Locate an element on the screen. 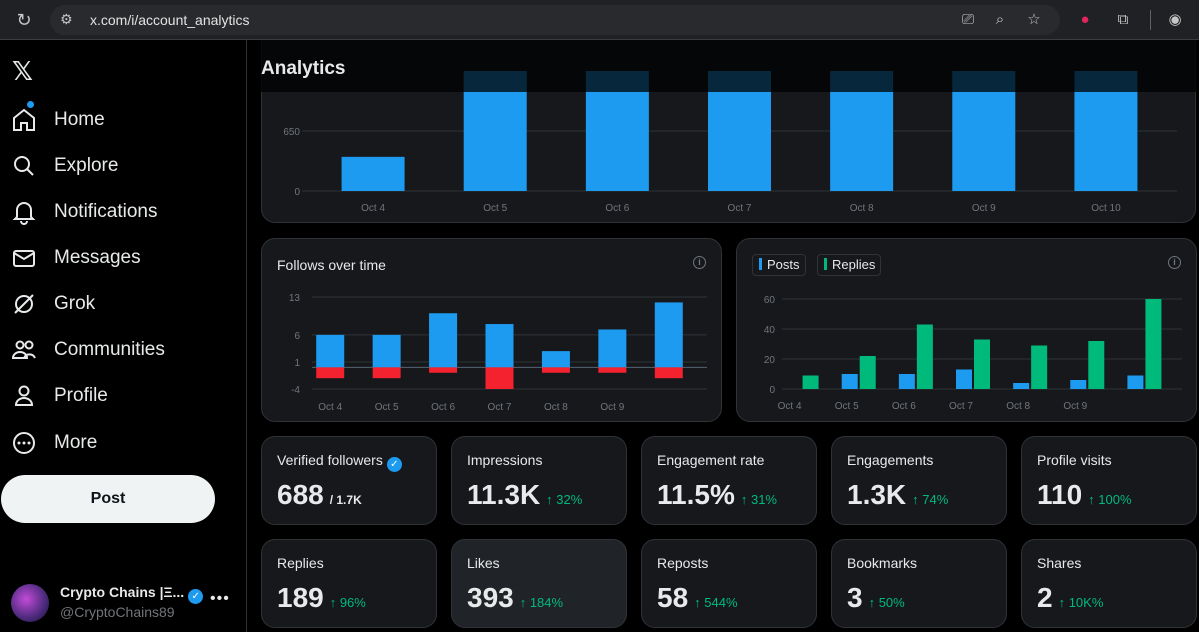 This screenshot has width=1199, height=632. sidebar-item-label: Communities is located at coordinates (109, 349).